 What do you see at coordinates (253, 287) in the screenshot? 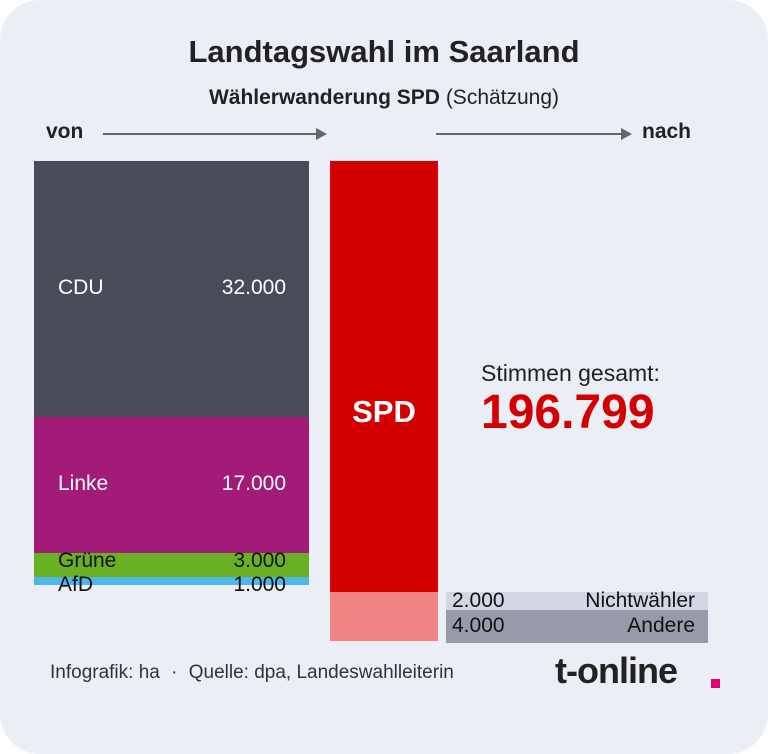
I see `value-cdu: 32.000` at bounding box center [253, 287].